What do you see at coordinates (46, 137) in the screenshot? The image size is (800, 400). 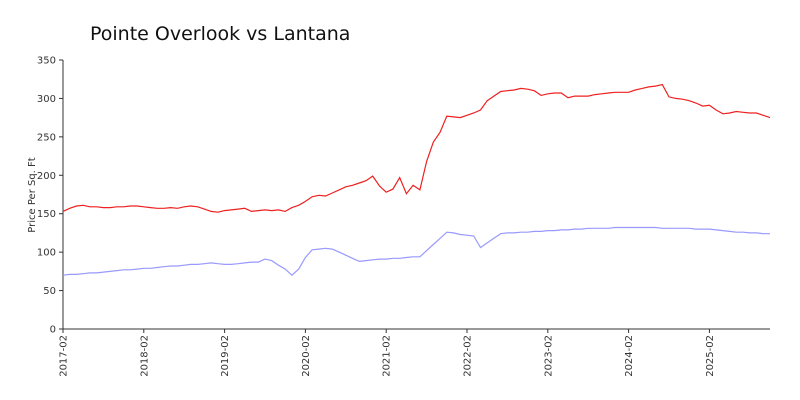 I see `y-tick-label: 250` at bounding box center [46, 137].